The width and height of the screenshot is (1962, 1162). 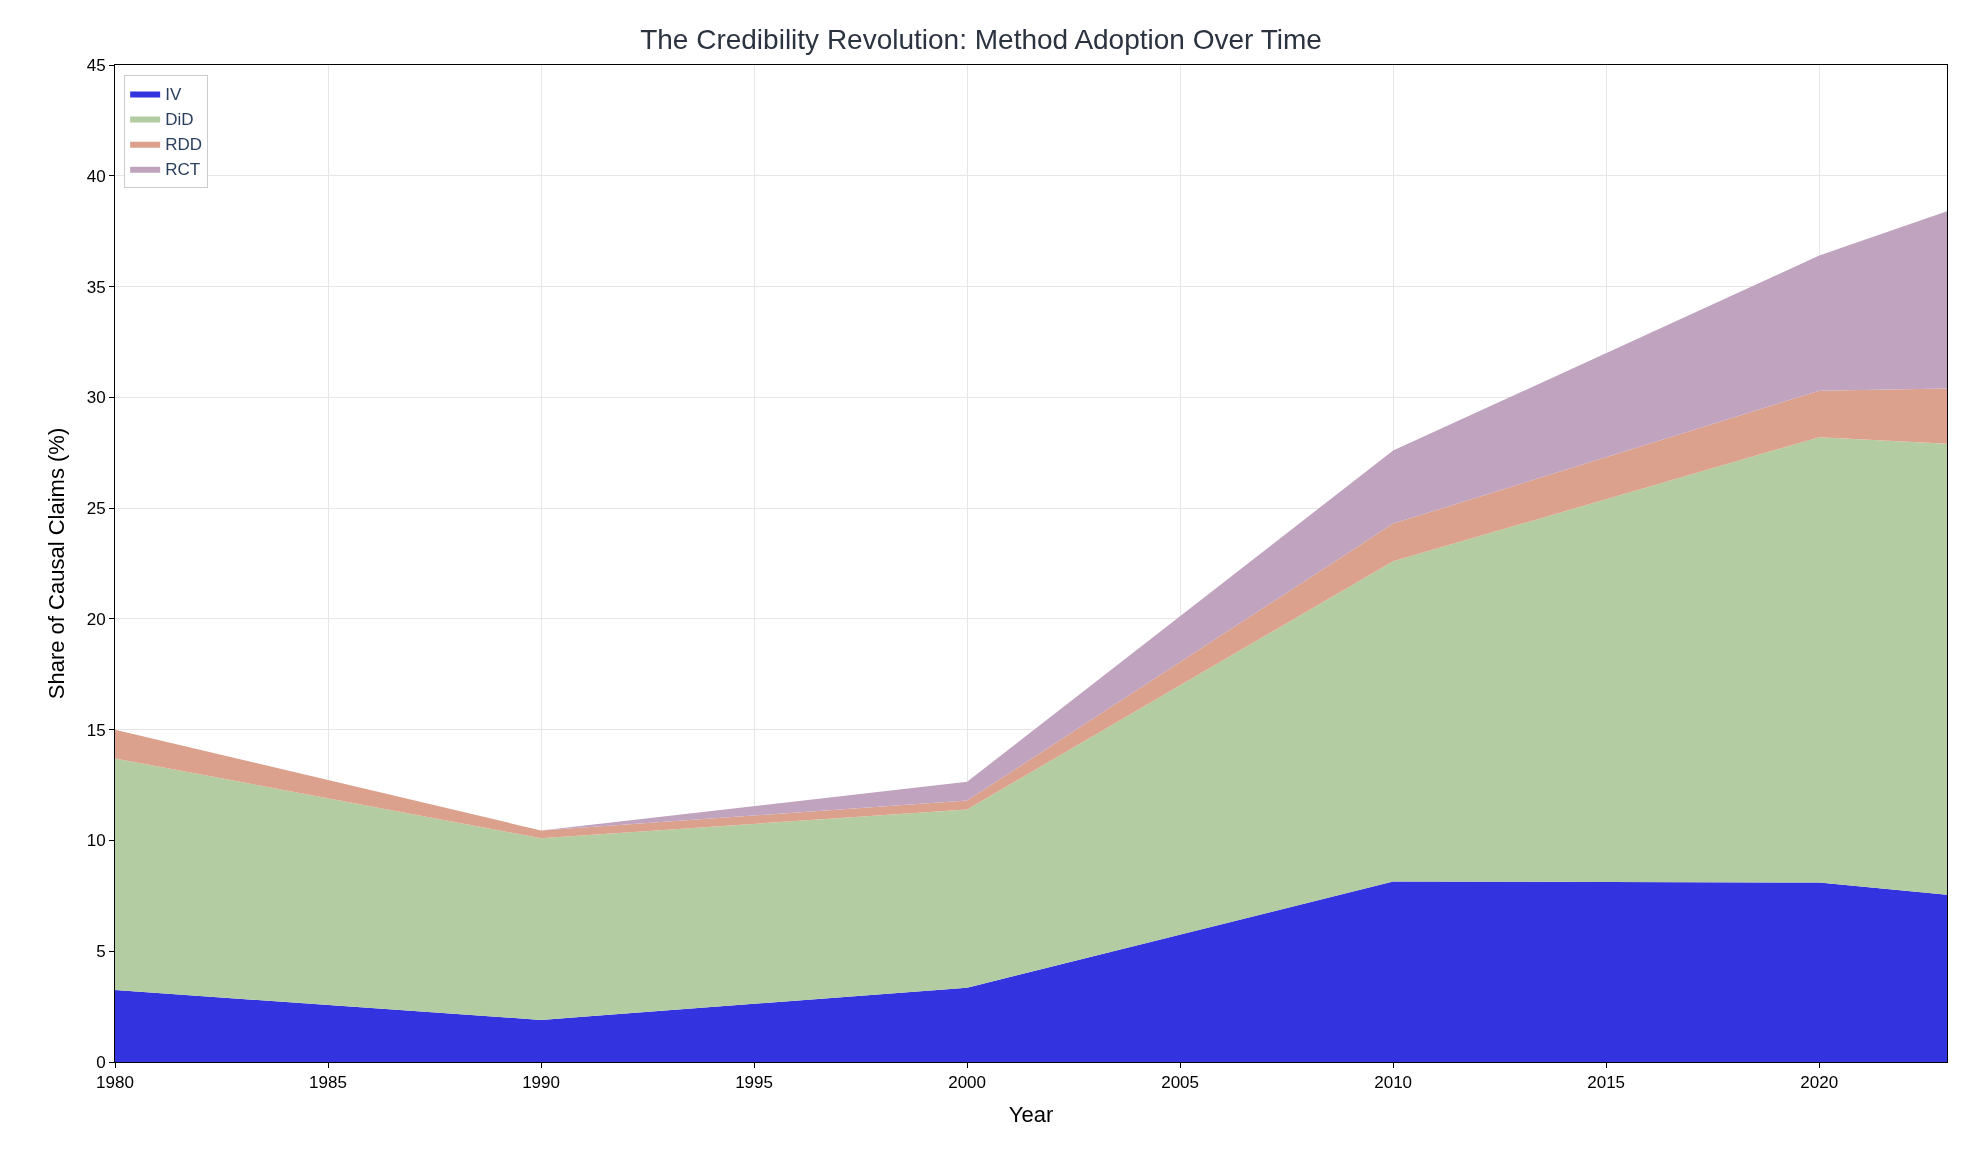 What do you see at coordinates (115, 1083) in the screenshot?
I see `x-tick-label: 1980` at bounding box center [115, 1083].